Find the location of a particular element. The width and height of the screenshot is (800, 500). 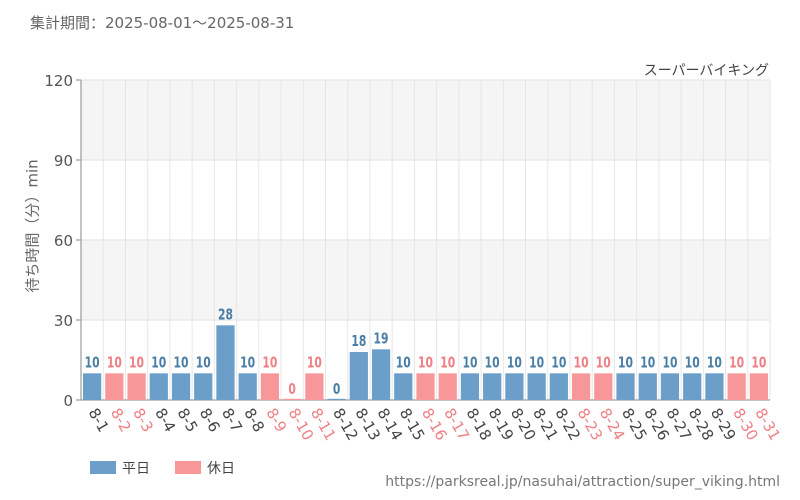

legend-item-weekday: 平日 is located at coordinates (120, 468).